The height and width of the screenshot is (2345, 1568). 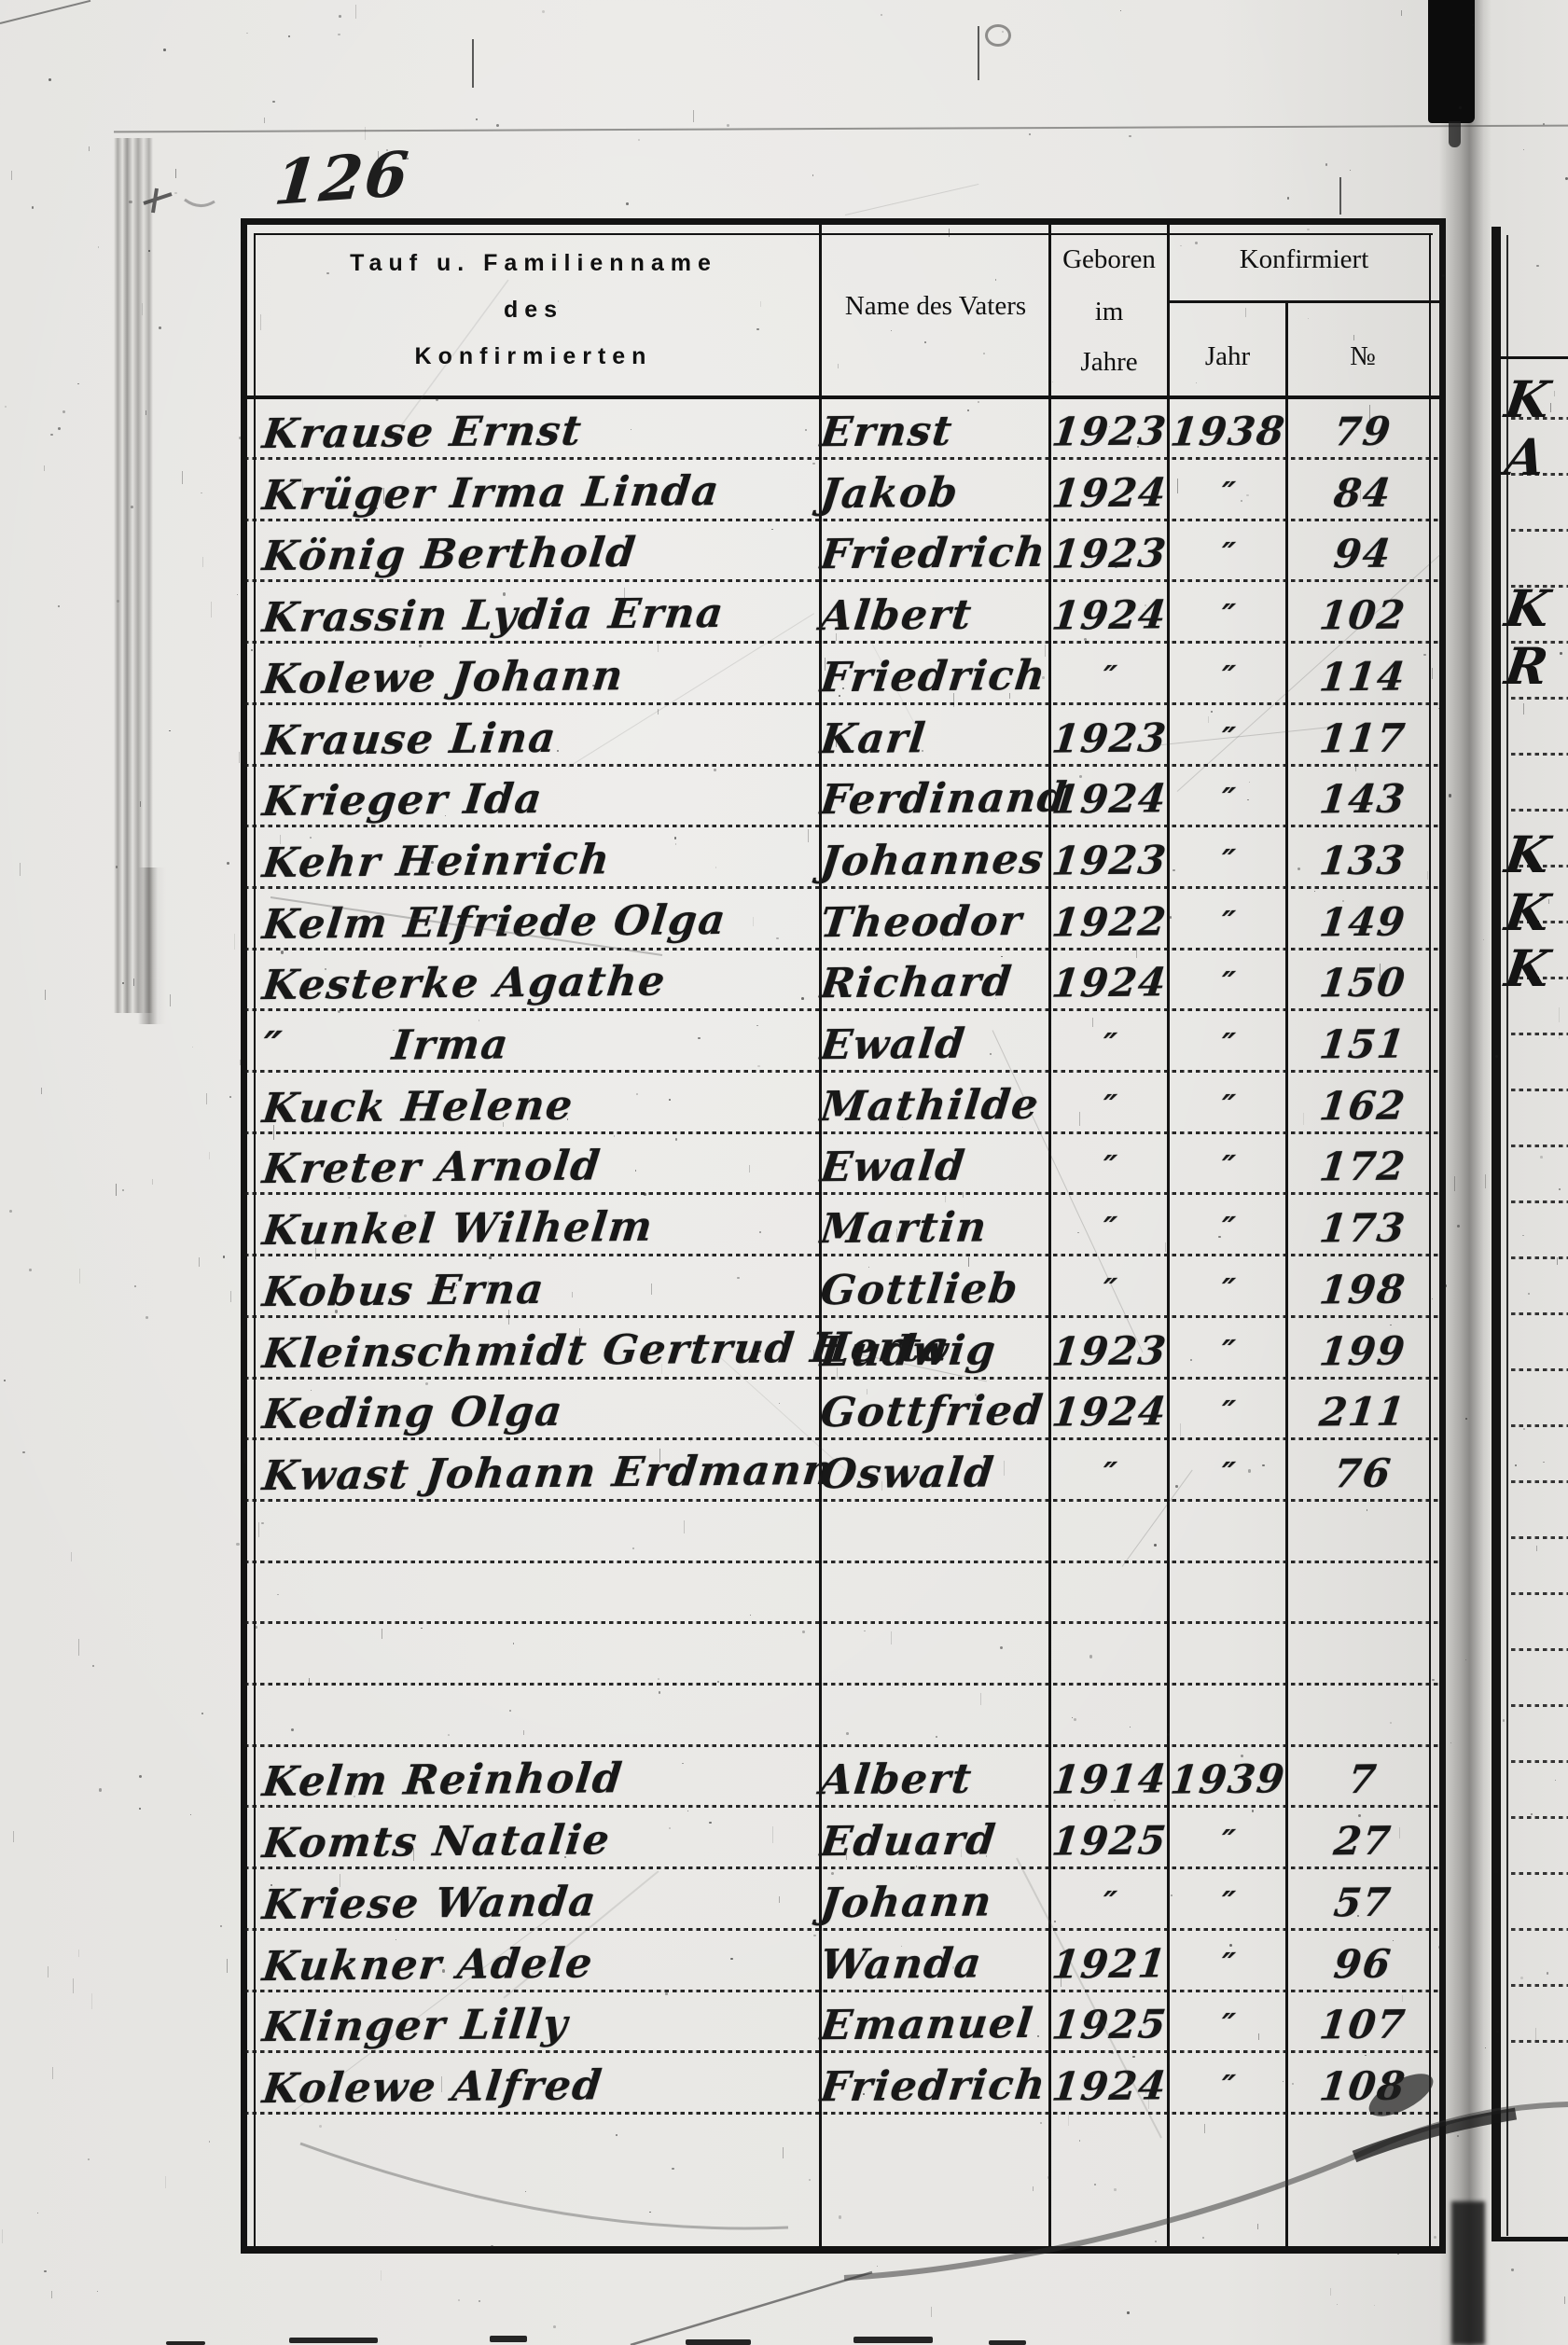 I want to click on table-row: Kwast Johann Erdmann Oswald ″ ″ 76, so click(x=843, y=1471).